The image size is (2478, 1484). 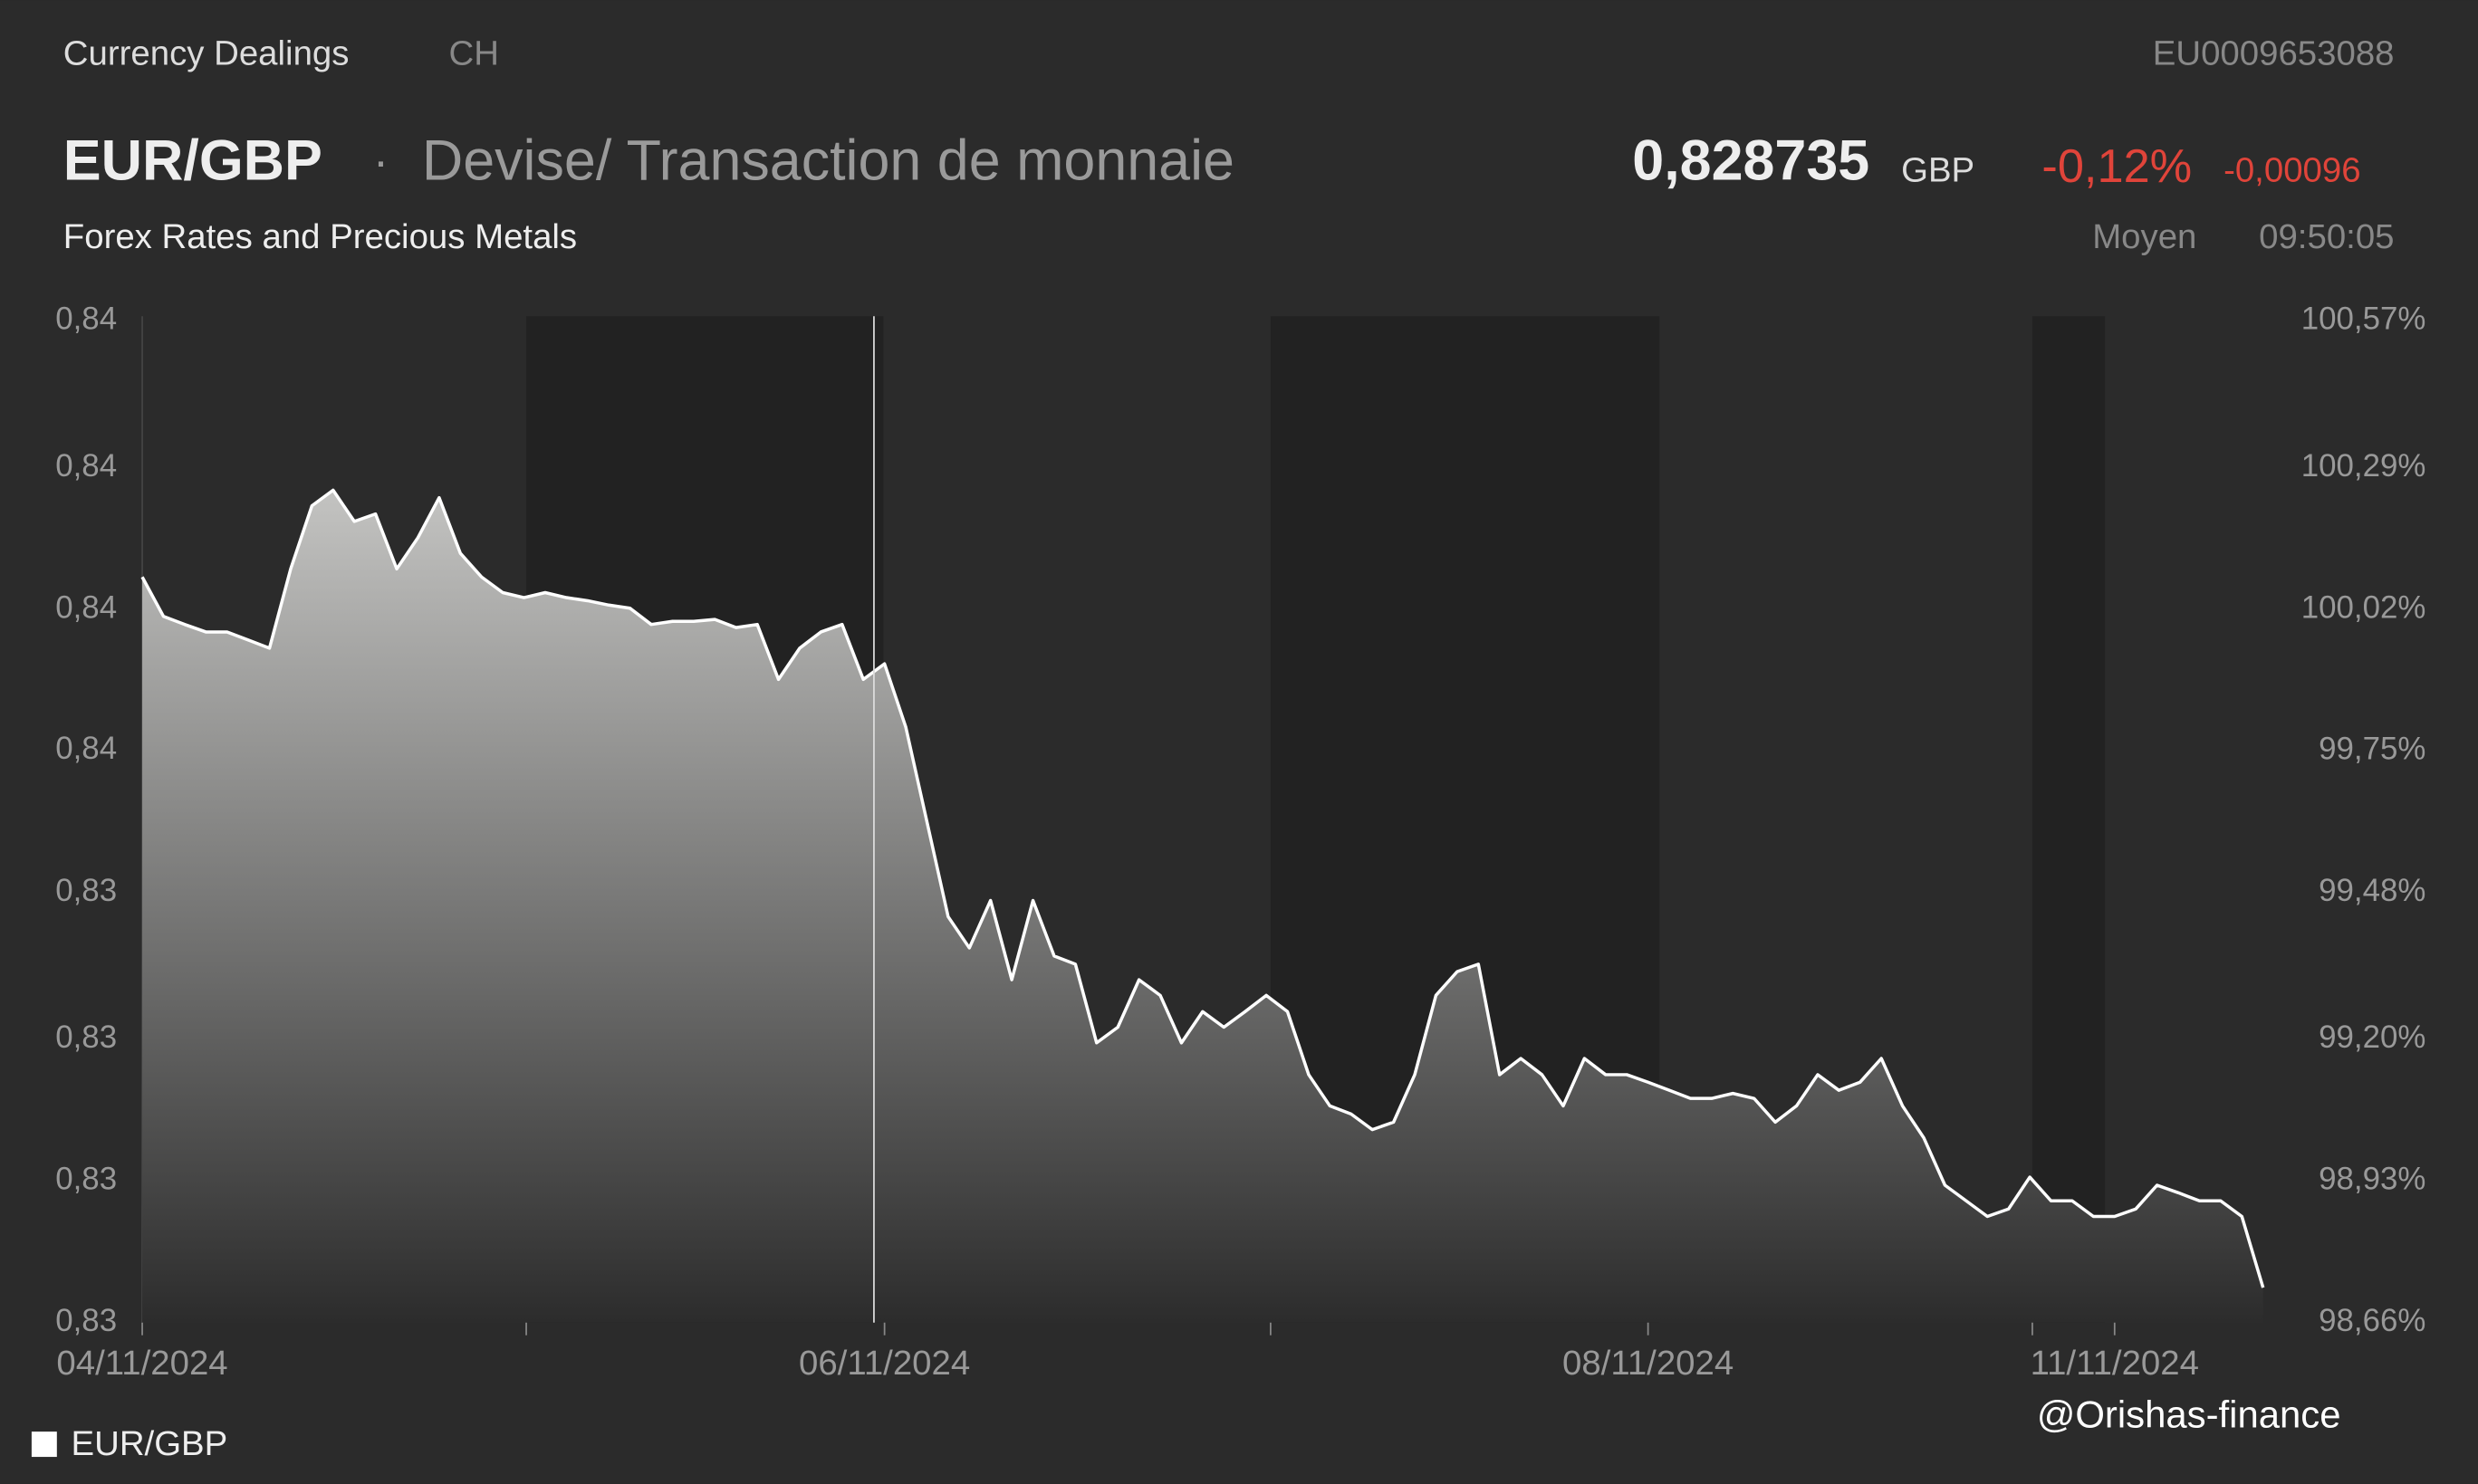 What do you see at coordinates (474, 53) in the screenshot?
I see `country: CH` at bounding box center [474, 53].